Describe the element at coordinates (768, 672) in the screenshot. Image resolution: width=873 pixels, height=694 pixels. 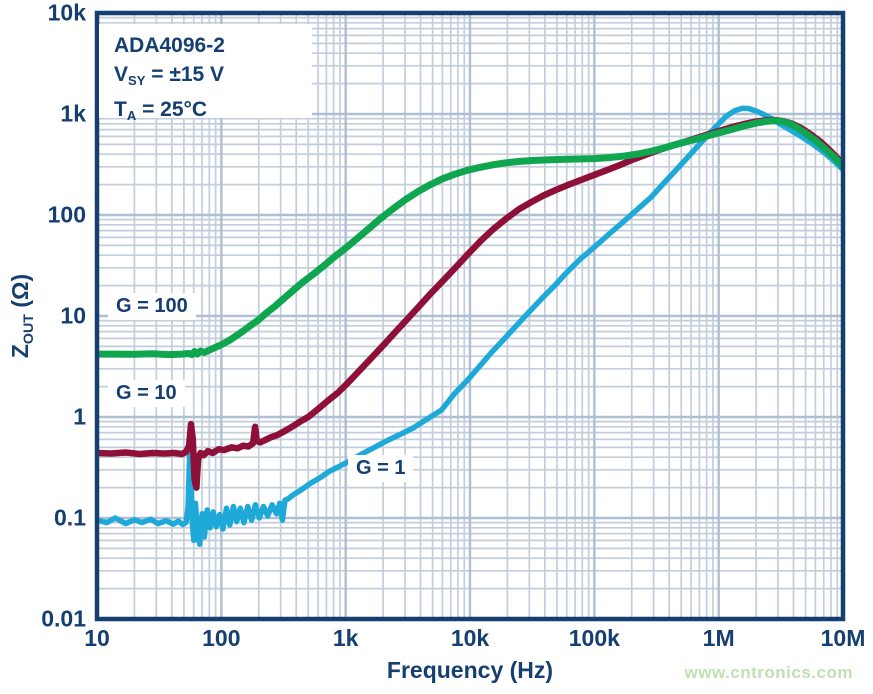
I see `watermark: www.cntronics.com` at that location.